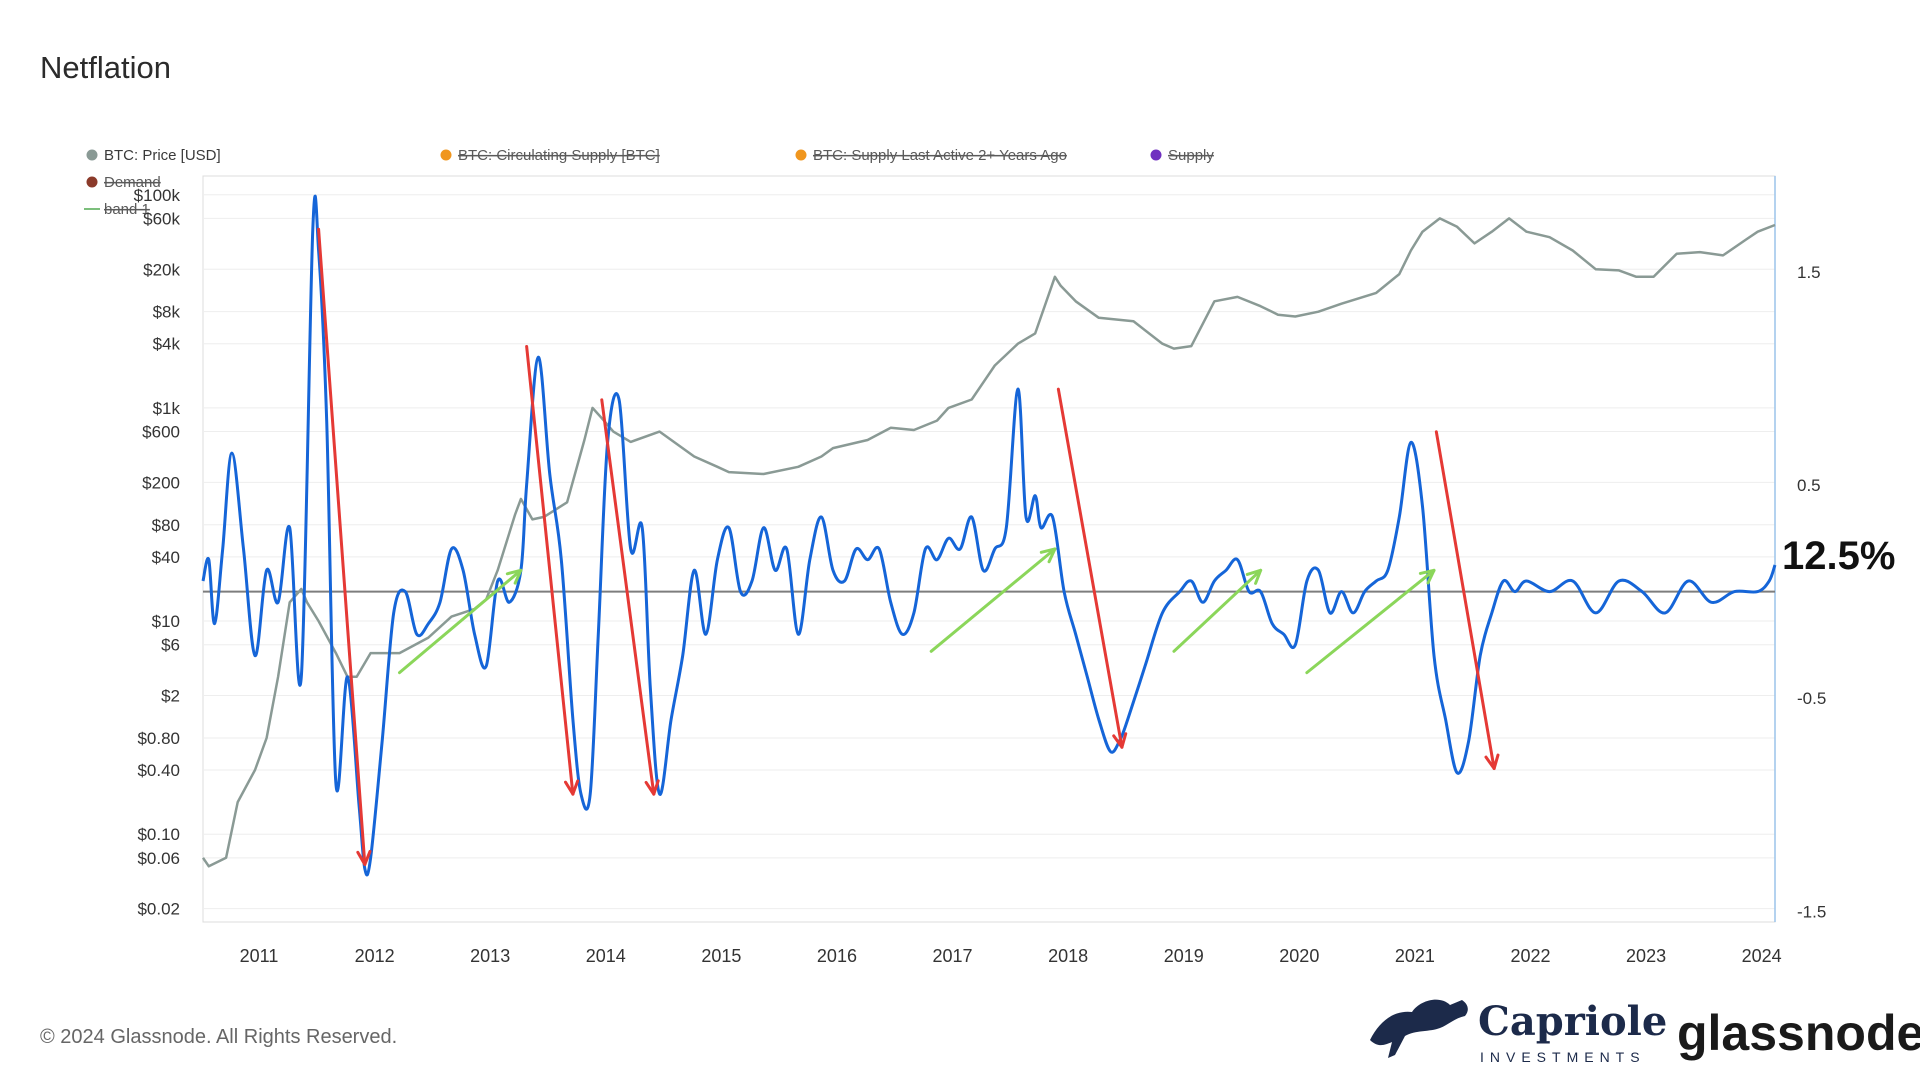 This screenshot has height=1080, width=1920. Describe the element at coordinates (161, 218) in the screenshot. I see `left-tick-label: $60k` at that location.